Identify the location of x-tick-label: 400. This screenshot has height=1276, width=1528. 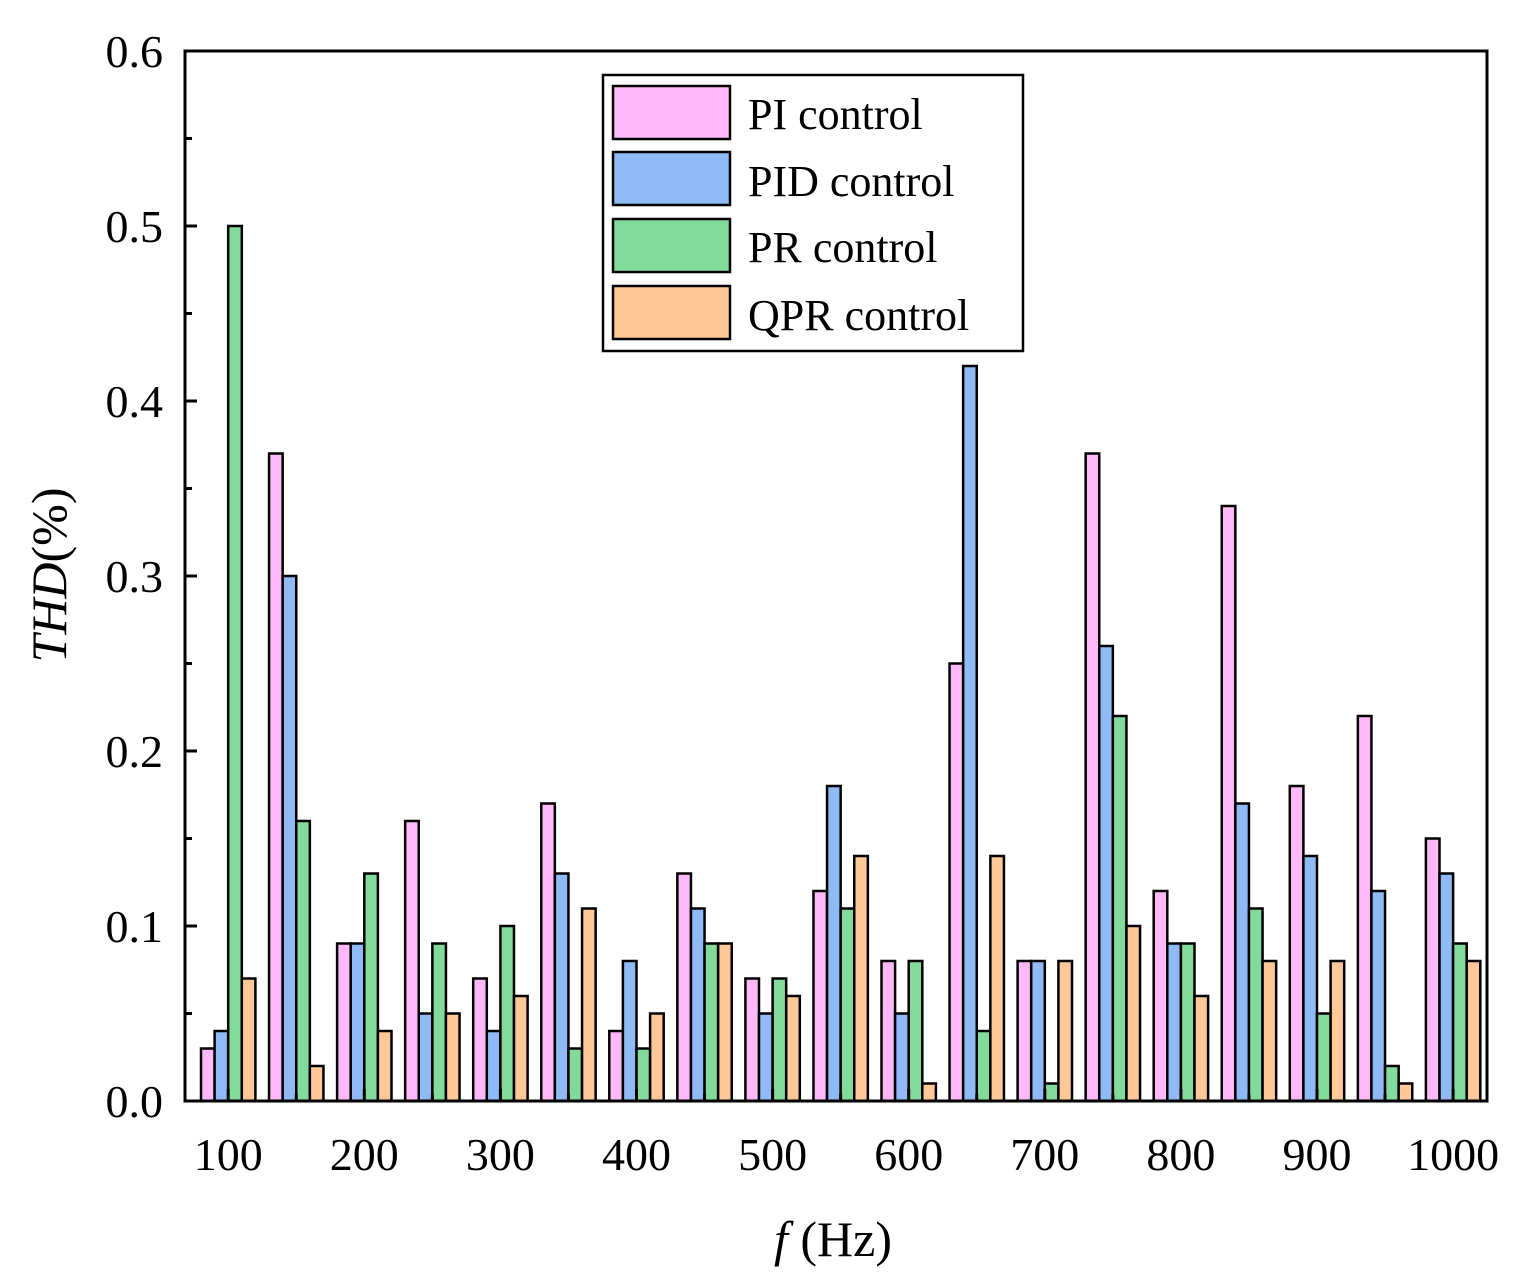
(636, 1154).